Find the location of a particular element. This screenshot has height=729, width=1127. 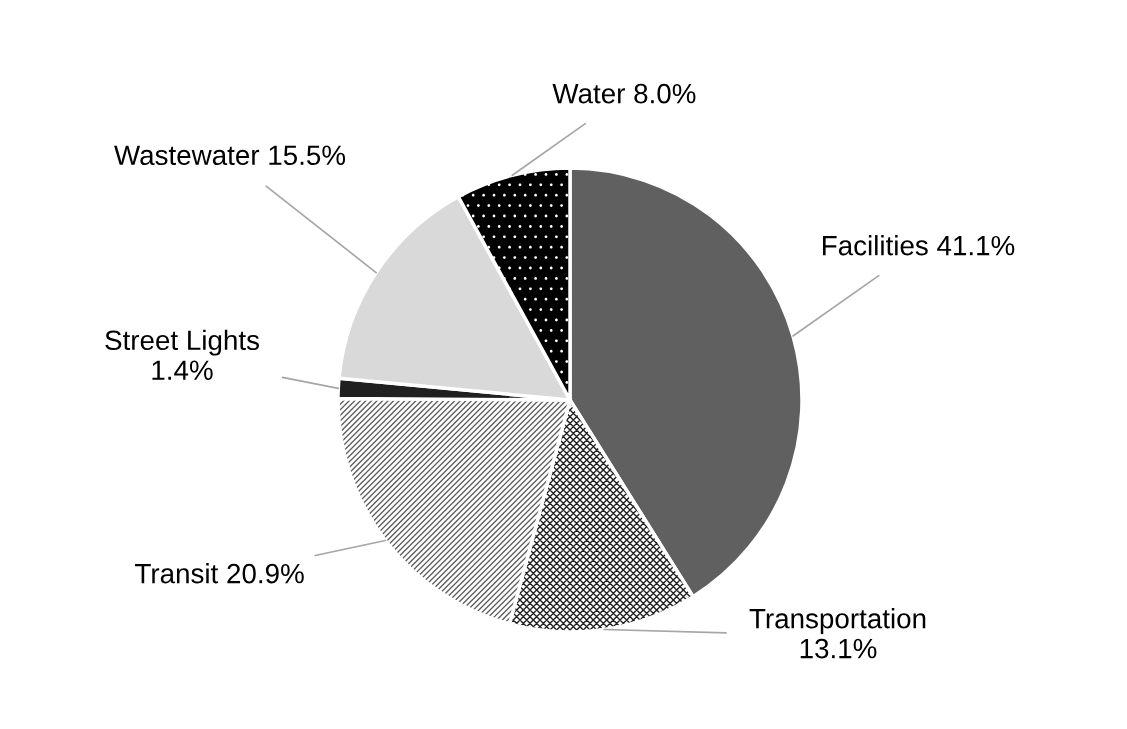

slice-label: Wastewater 15.5% is located at coordinates (230, 155).